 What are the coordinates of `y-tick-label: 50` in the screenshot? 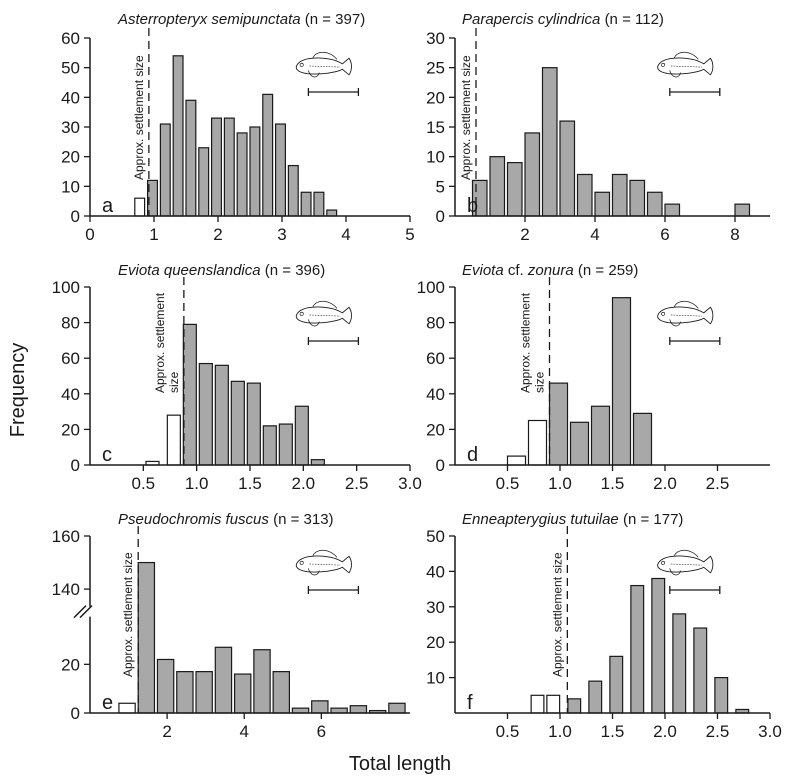 It's located at (70, 68).